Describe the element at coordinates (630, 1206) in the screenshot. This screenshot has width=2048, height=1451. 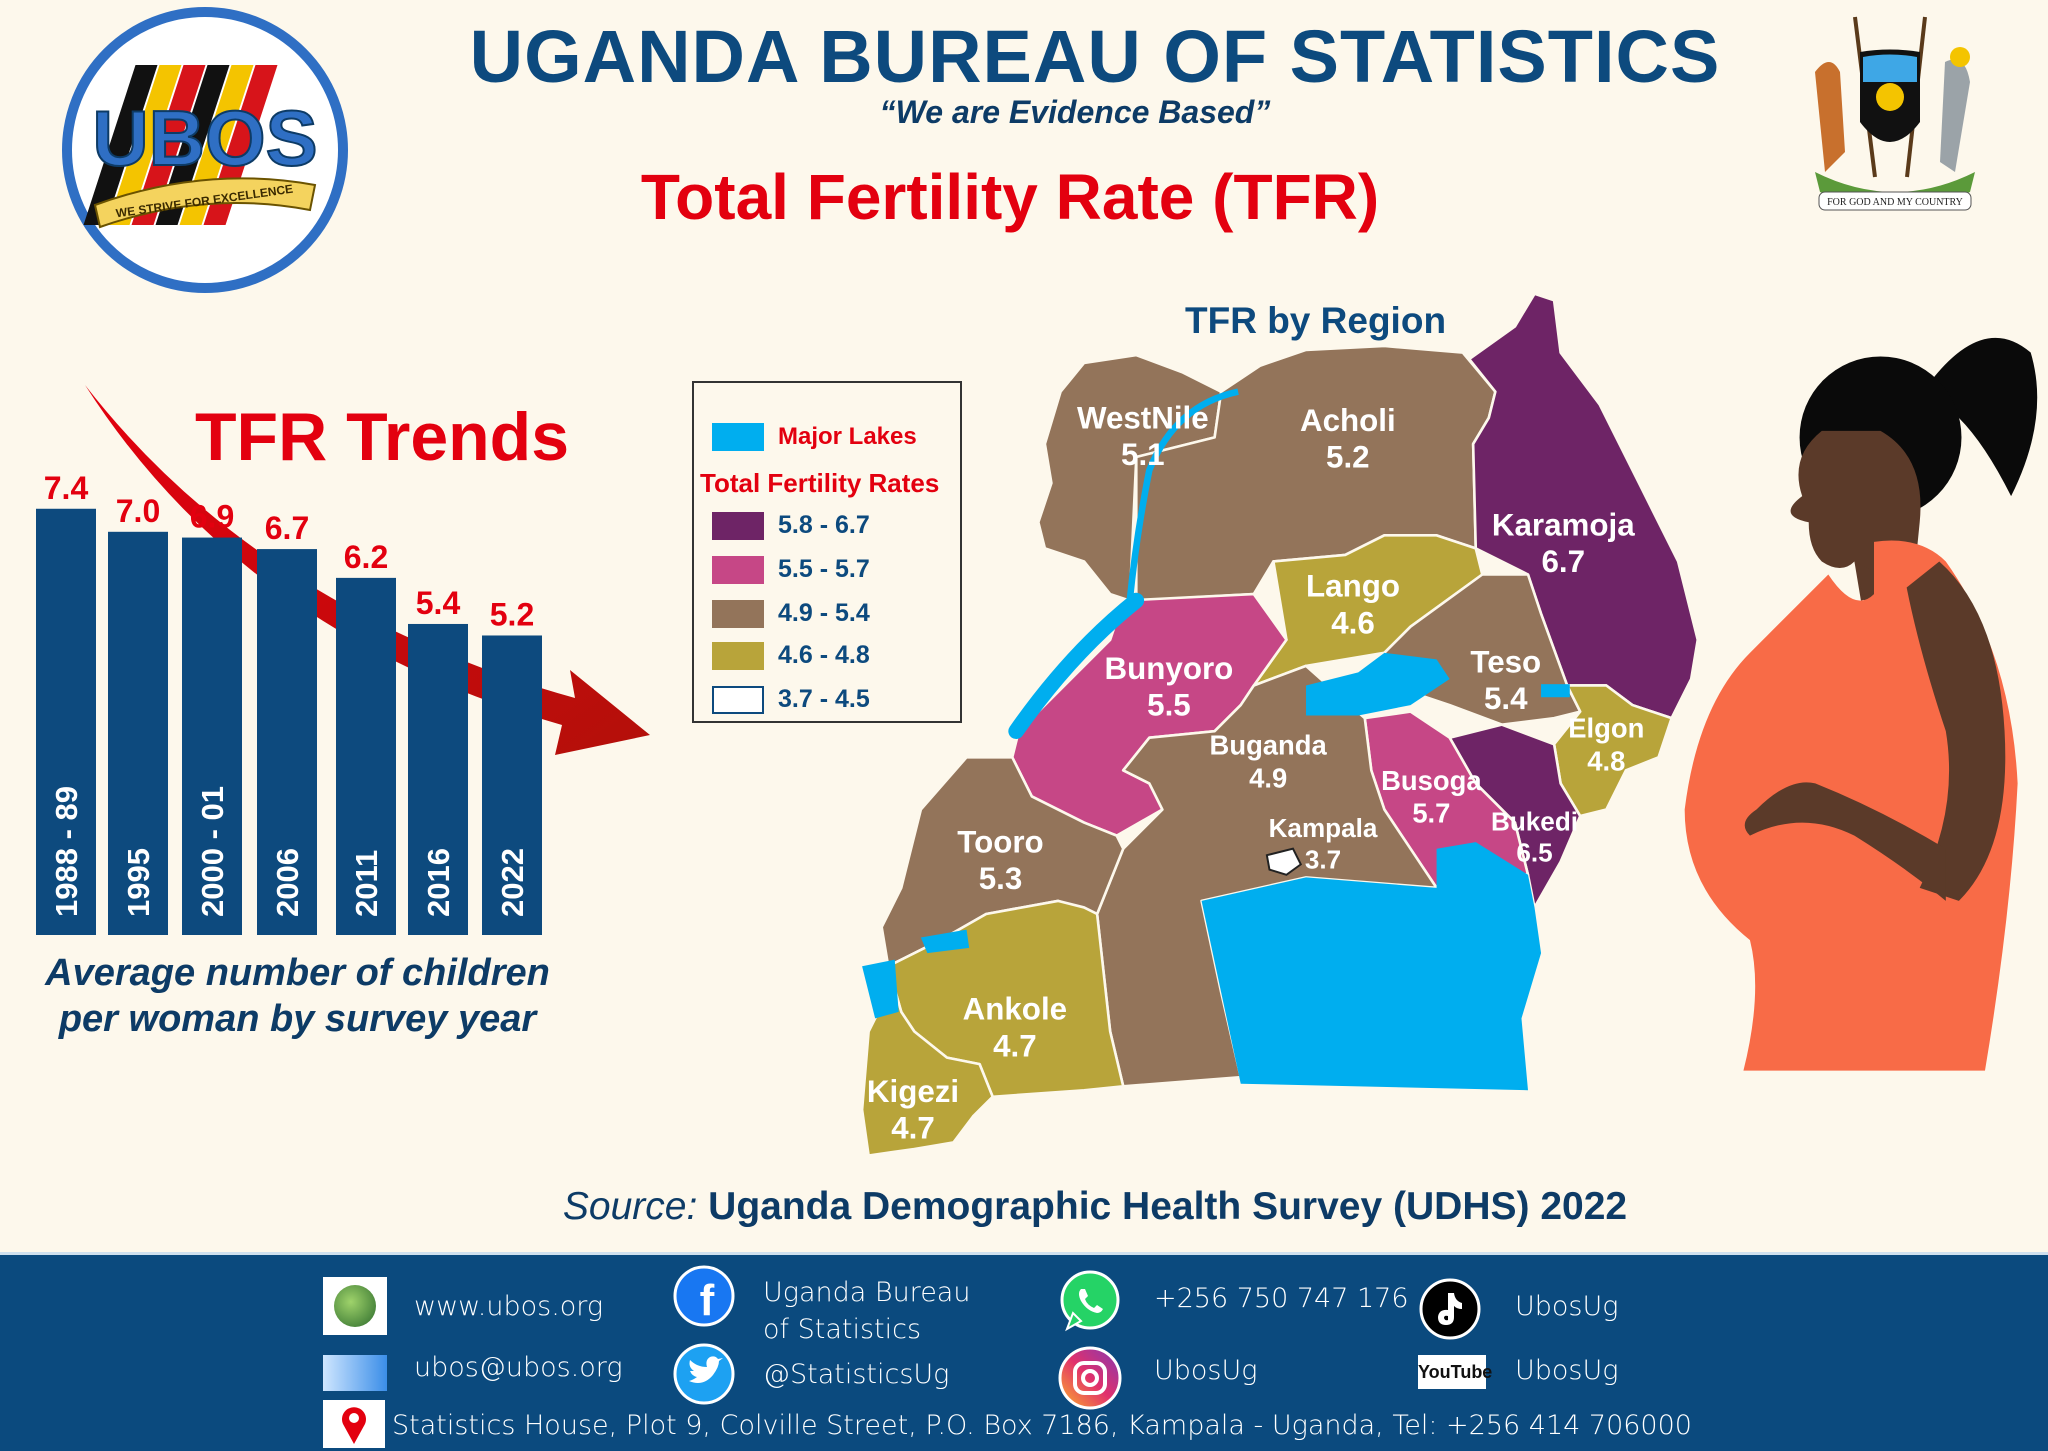
I see `source-prefix: Source:` at that location.